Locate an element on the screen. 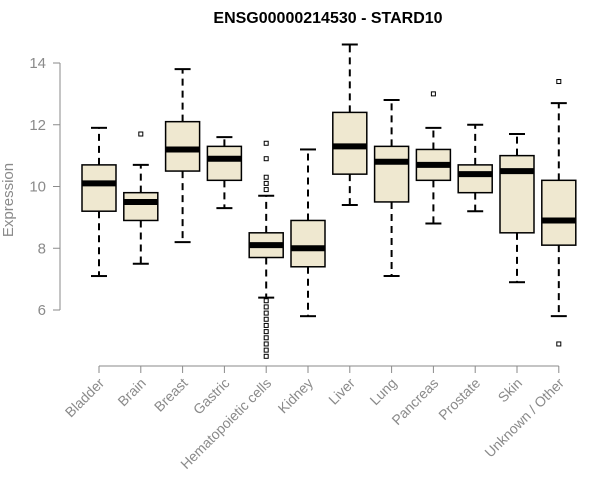  y-tick-label: 12 is located at coordinates (37, 125).